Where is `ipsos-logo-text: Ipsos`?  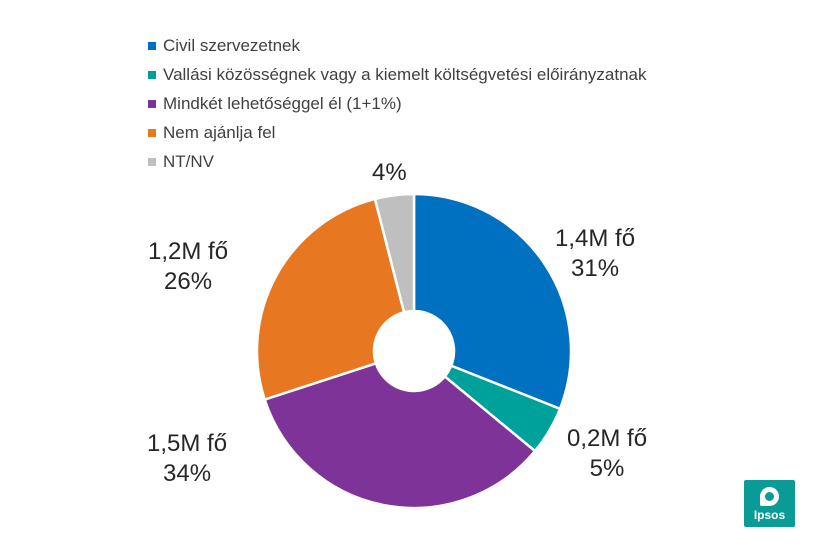
ipsos-logo-text: Ipsos is located at coordinates (769, 515).